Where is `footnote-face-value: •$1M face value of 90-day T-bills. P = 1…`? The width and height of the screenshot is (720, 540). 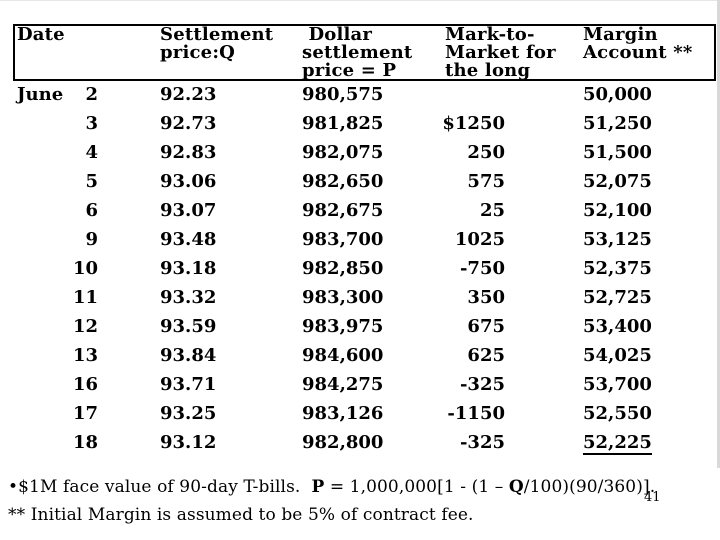
footnote-face-value: •$1M face value of 90-day T-bills. P = 1… is located at coordinates (331, 487).